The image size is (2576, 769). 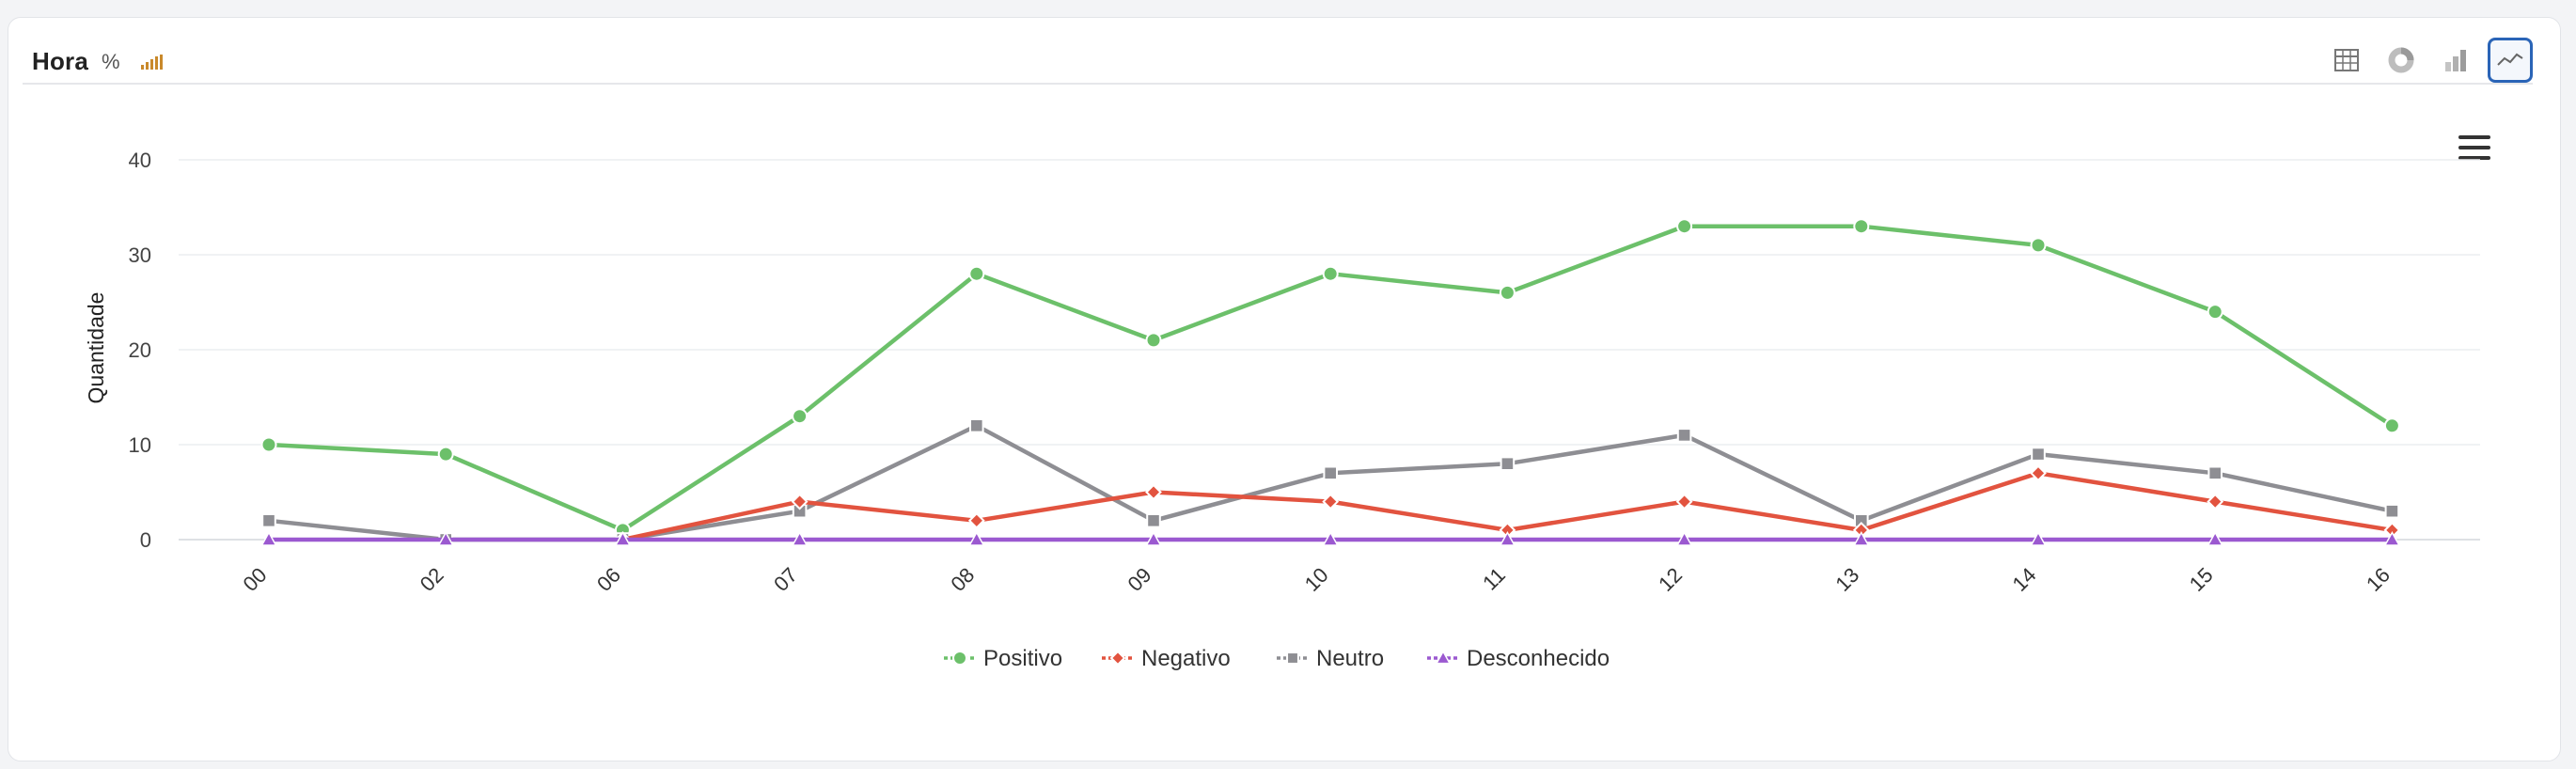 What do you see at coordinates (1140, 579) in the screenshot?
I see `x-tick-label: 09` at bounding box center [1140, 579].